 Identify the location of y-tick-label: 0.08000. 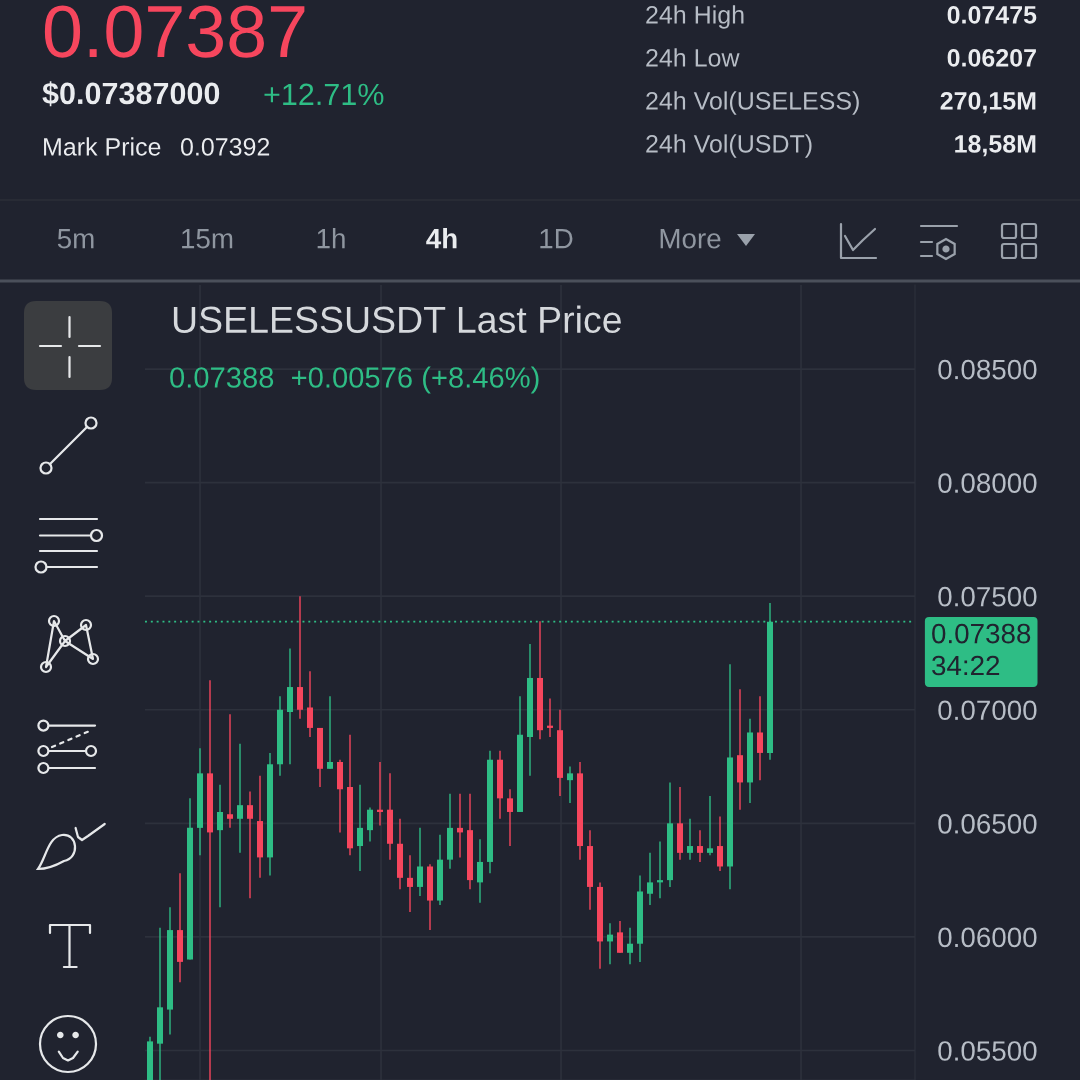
(987, 483).